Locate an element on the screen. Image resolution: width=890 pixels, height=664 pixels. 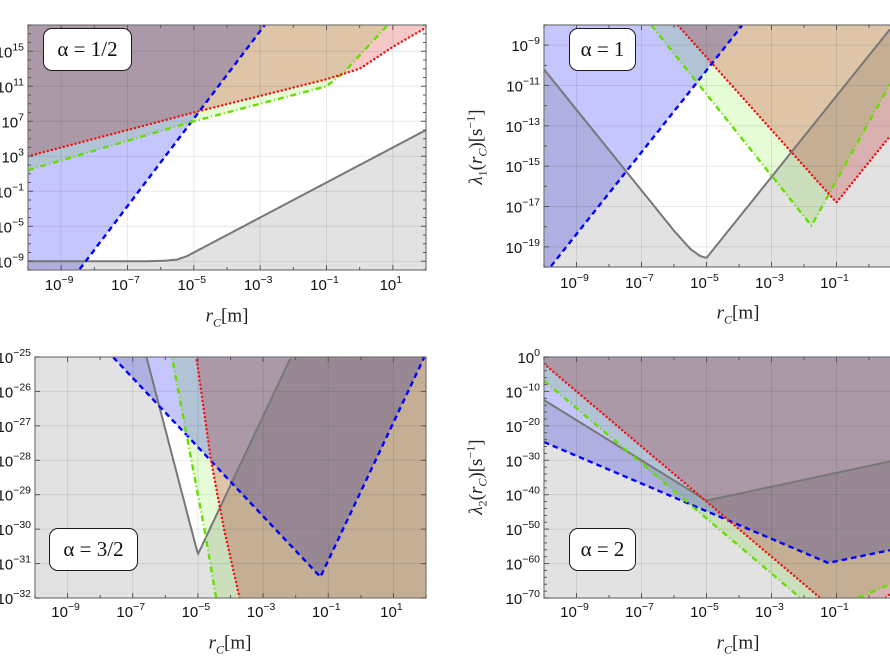
x-axis-label-panel-4: rC[m] is located at coordinates (738, 645).